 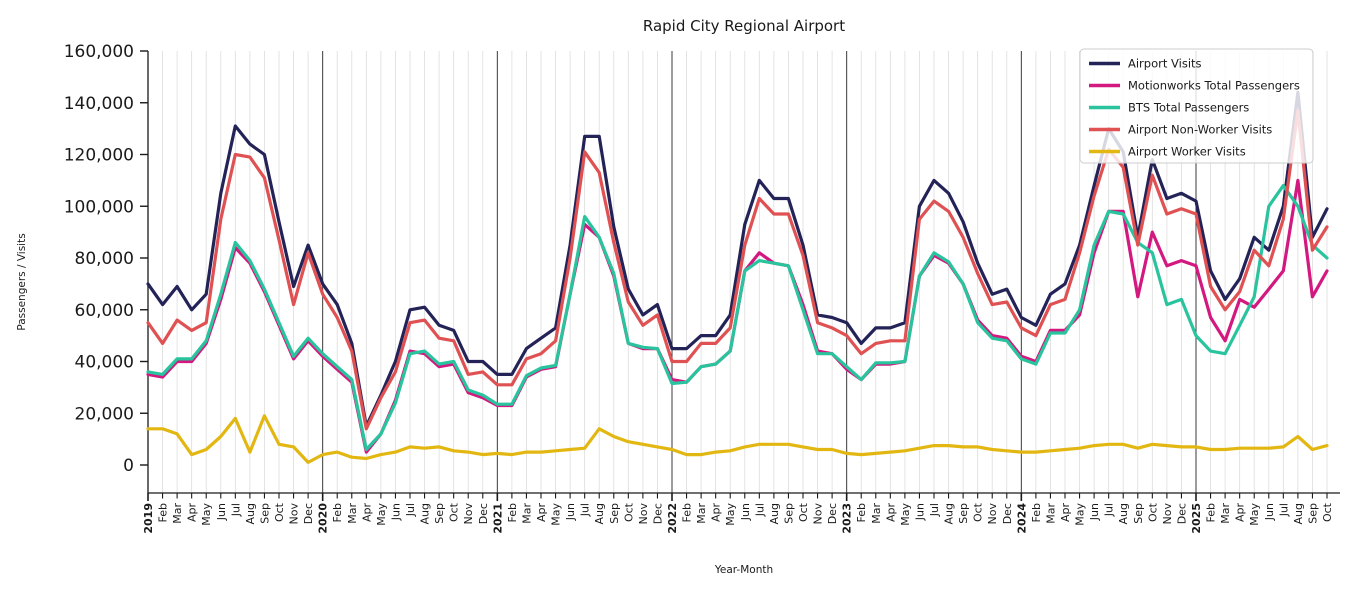 I want to click on legend-label: Airport Non-Worker Visits, so click(x=1200, y=130).